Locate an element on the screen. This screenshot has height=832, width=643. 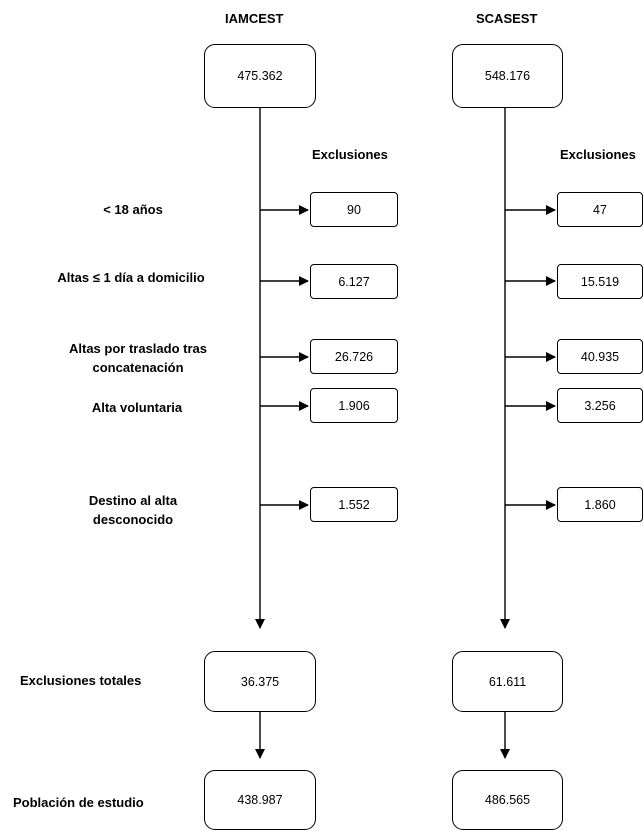
totals-label: Exclusiones totales is located at coordinates (81, 680).